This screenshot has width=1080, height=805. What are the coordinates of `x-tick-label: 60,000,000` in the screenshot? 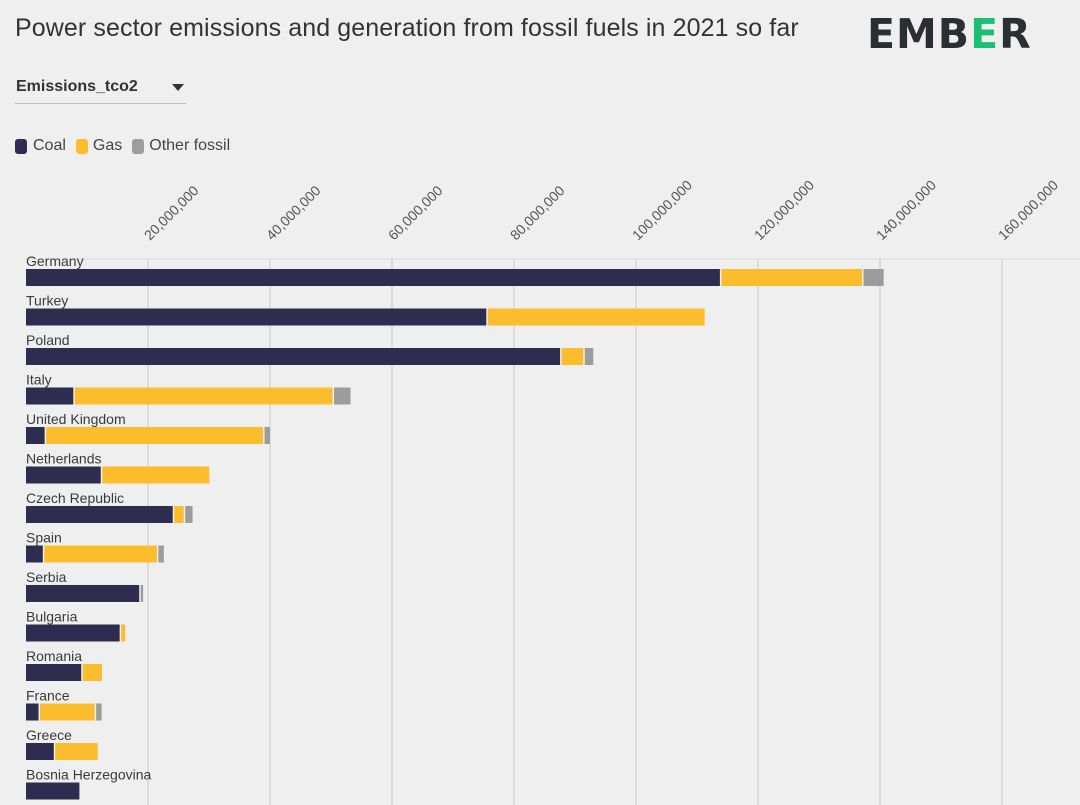 It's located at (415, 212).